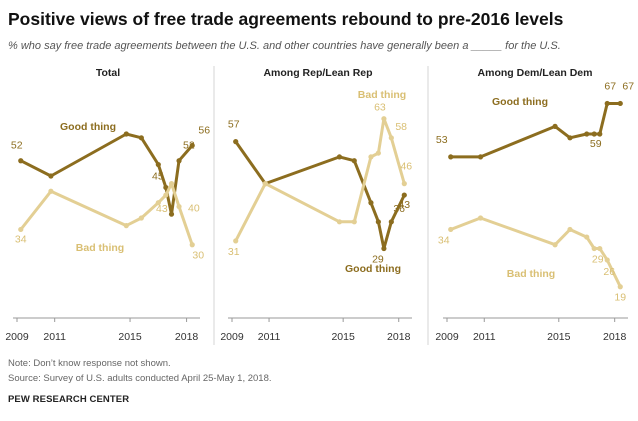  What do you see at coordinates (158, 176) in the screenshot?
I see `data-label: 45` at bounding box center [158, 176].